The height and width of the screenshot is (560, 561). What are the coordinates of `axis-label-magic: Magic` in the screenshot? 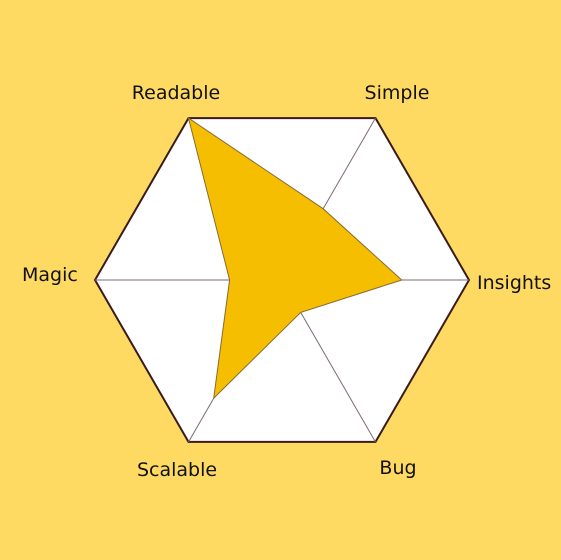 It's located at (50, 275).